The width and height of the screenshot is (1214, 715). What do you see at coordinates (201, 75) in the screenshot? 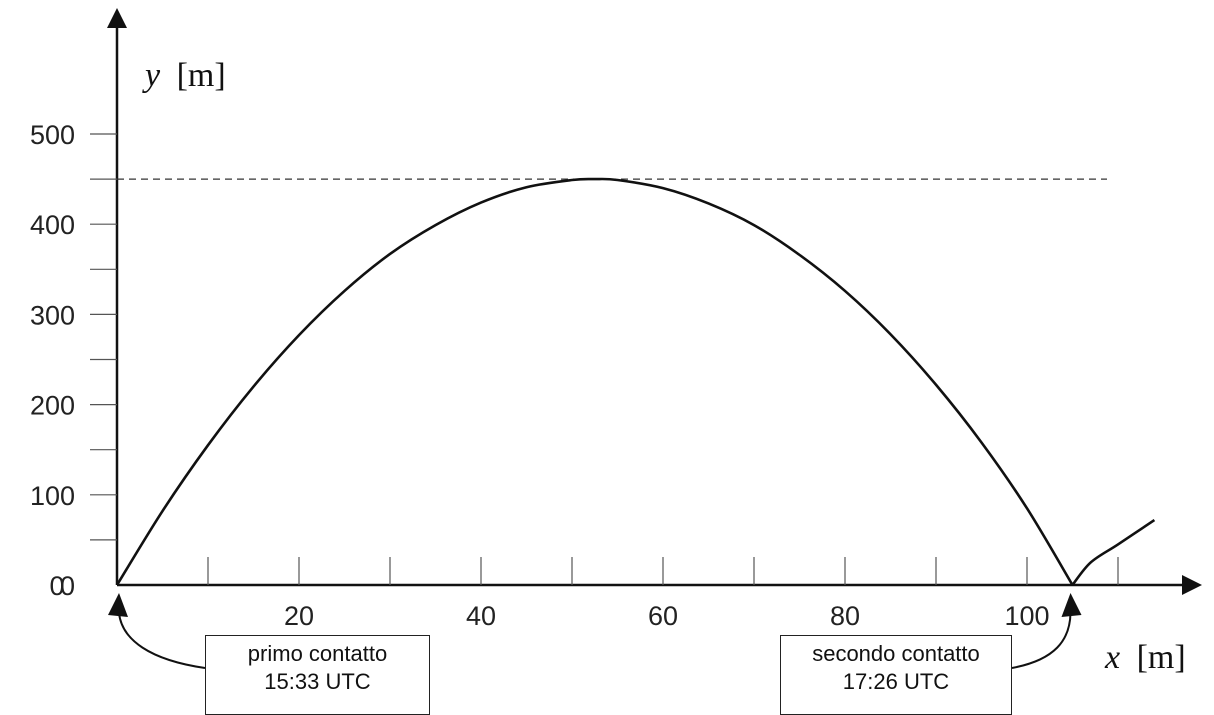
I see `y-axis-unit: [m]` at bounding box center [201, 75].